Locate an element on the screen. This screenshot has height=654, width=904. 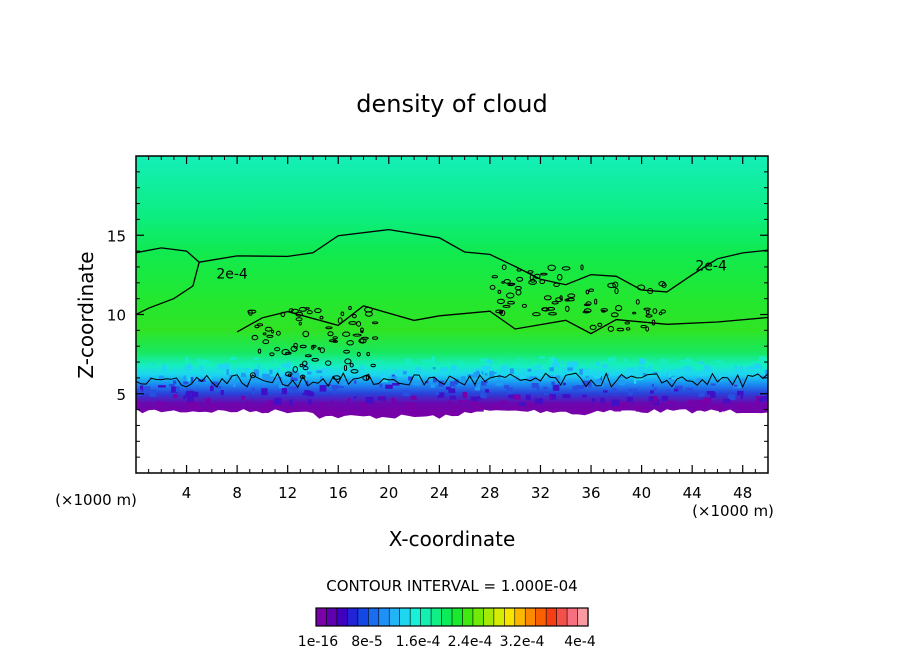
x-tick-label: 32 is located at coordinates (540, 493).